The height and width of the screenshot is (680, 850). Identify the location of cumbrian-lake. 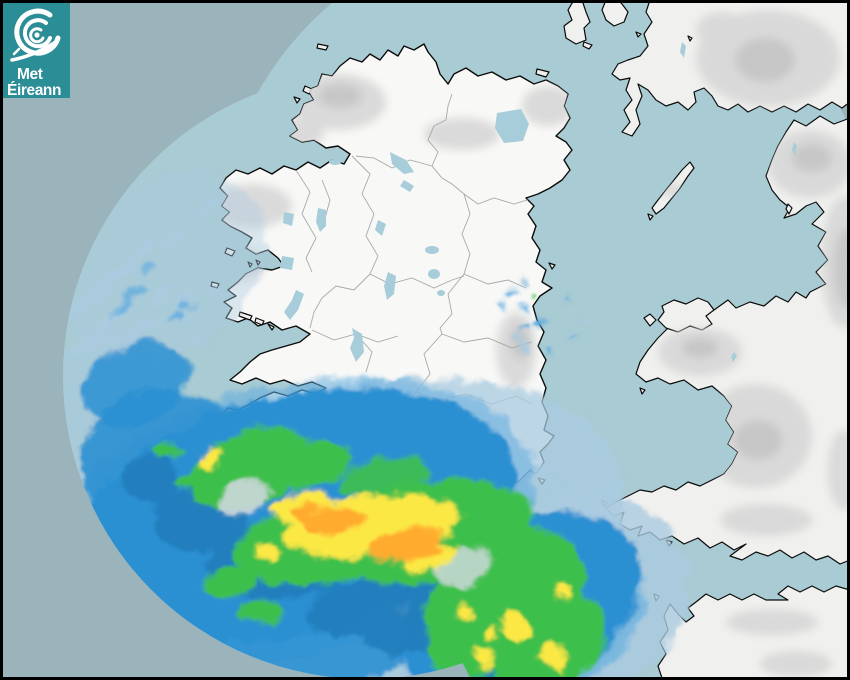
(794, 149).